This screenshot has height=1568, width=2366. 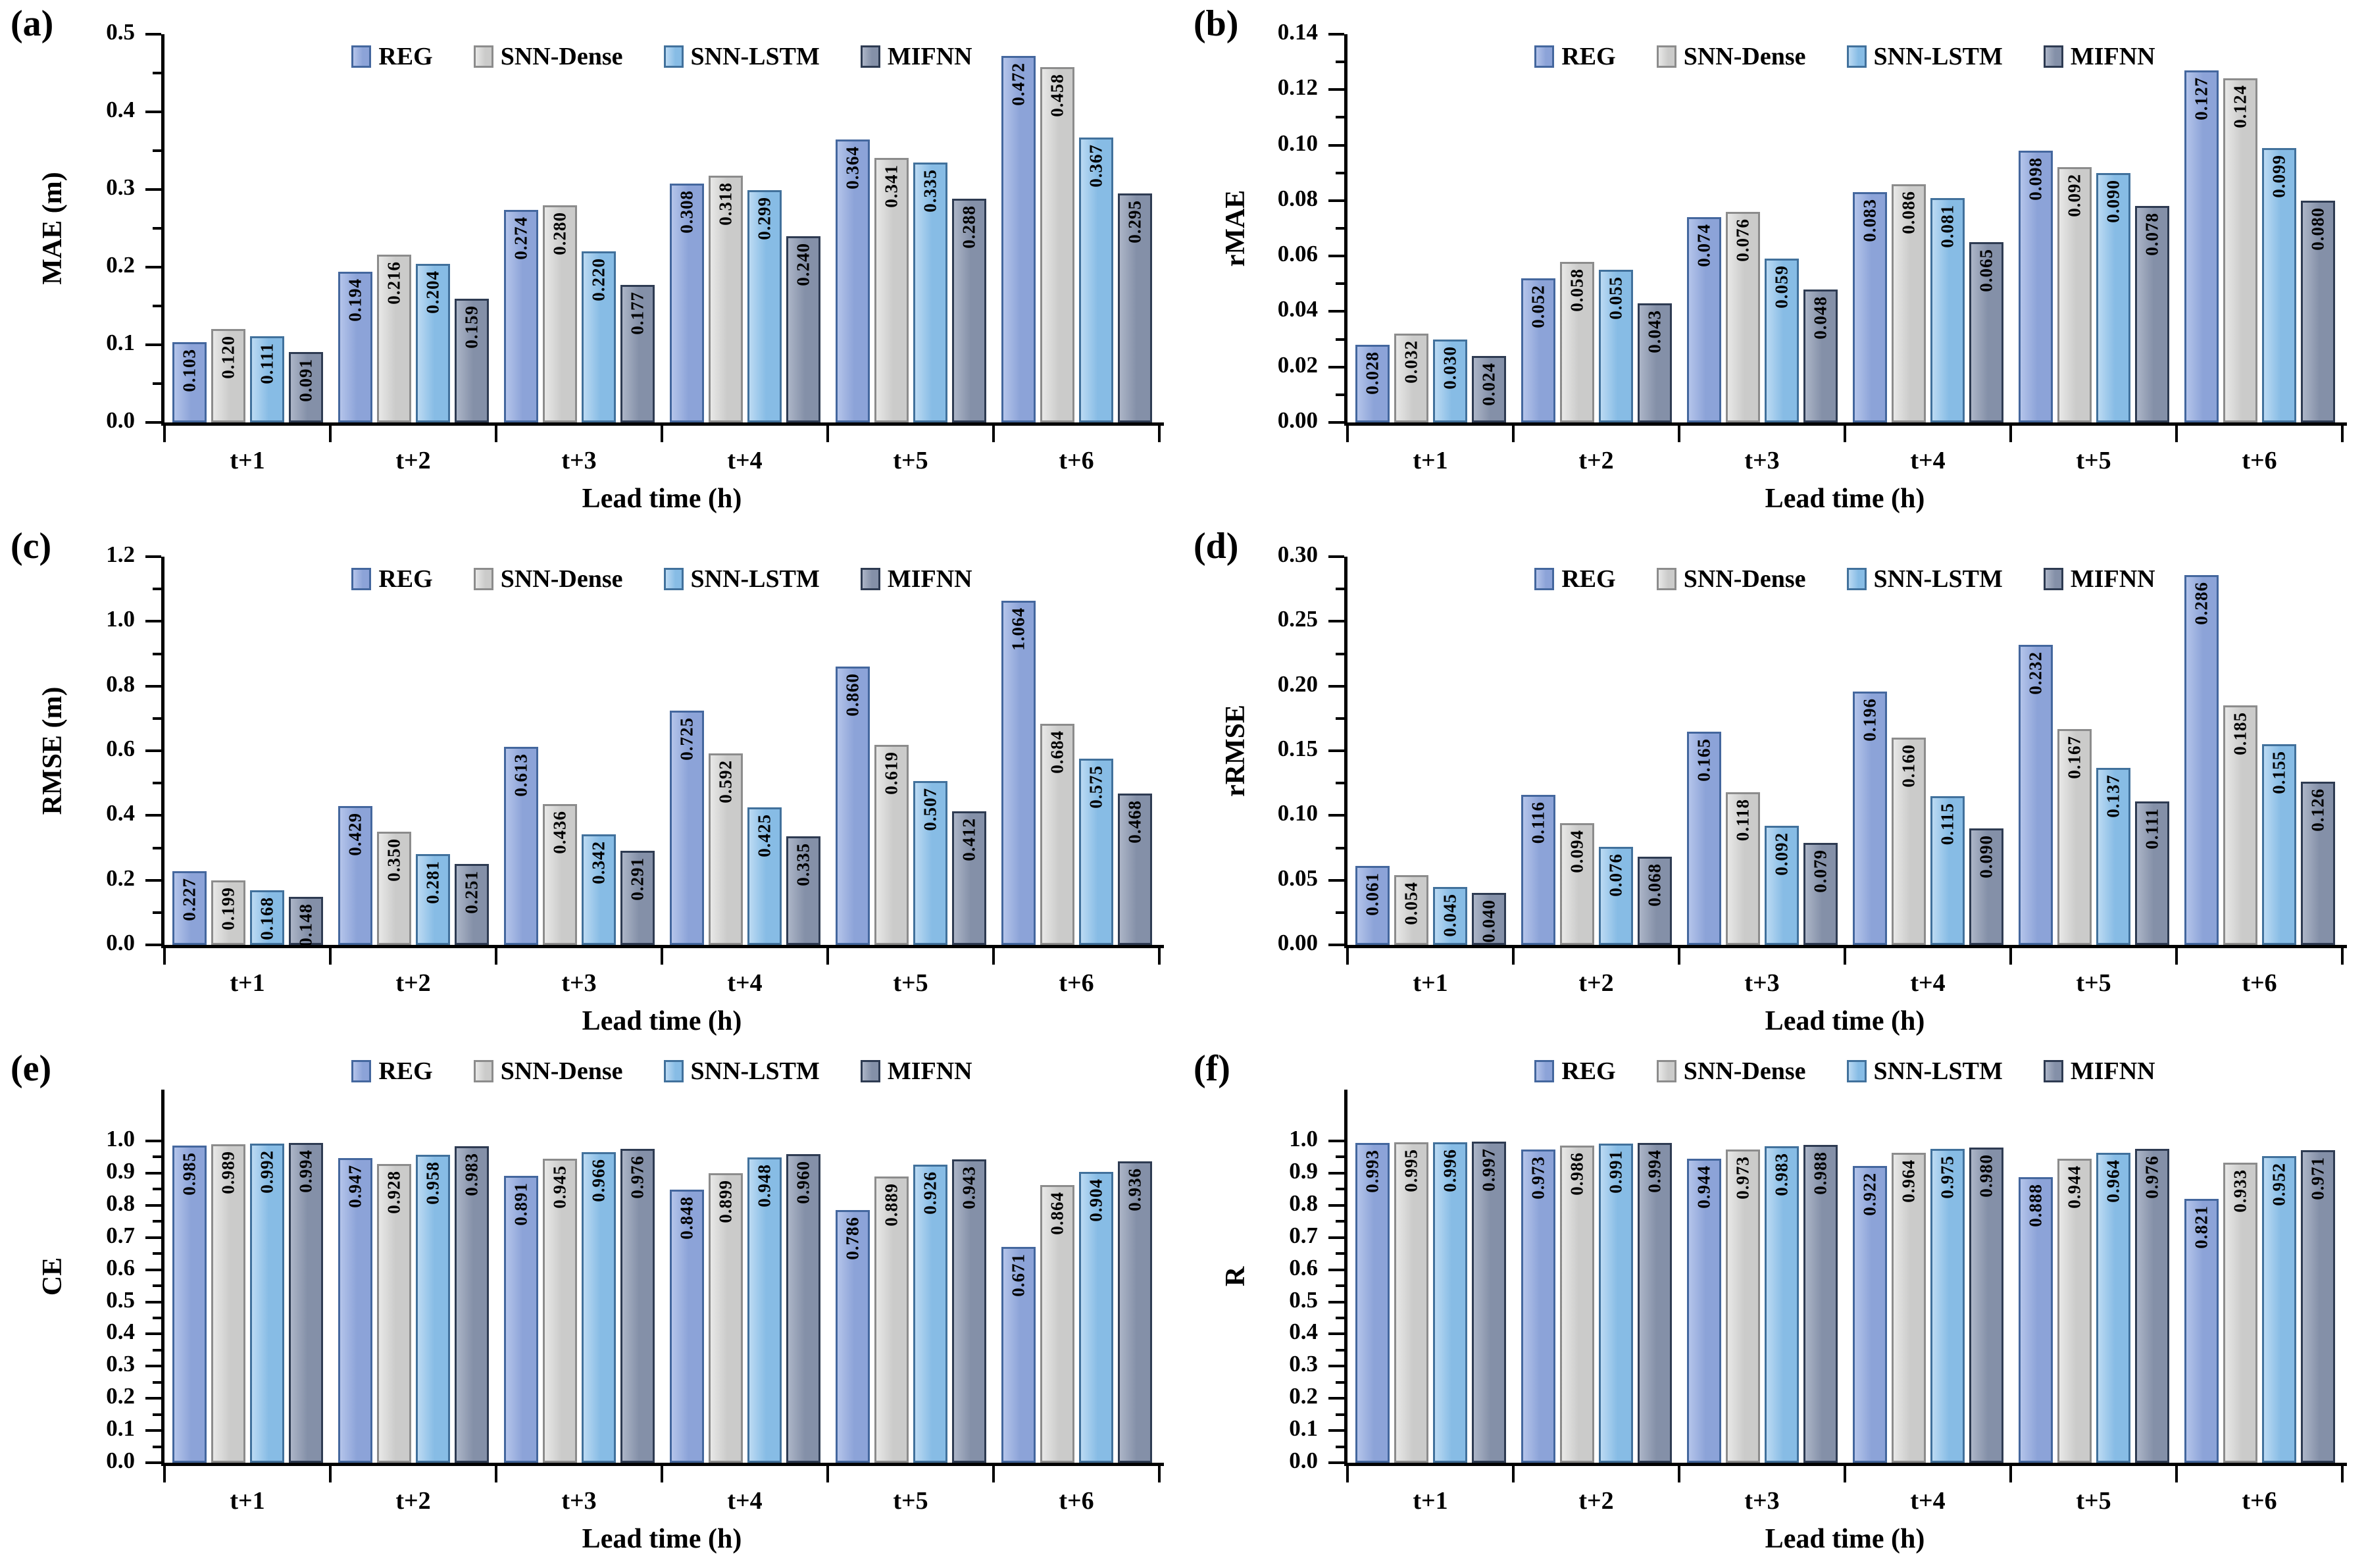 What do you see at coordinates (1488, 1302) in the screenshot?
I see `bar: 0.997` at bounding box center [1488, 1302].